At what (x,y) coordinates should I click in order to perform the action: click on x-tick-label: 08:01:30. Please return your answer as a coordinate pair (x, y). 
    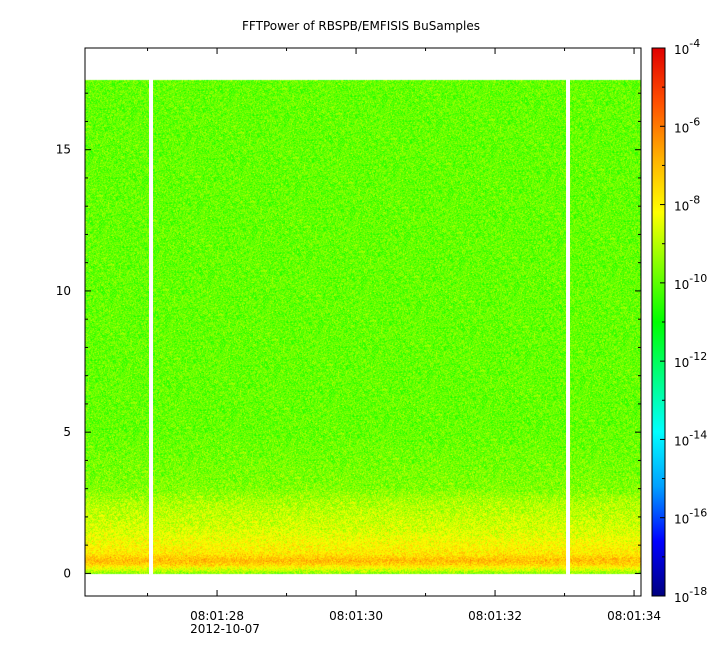
    Looking at the image, I should click on (356, 616).